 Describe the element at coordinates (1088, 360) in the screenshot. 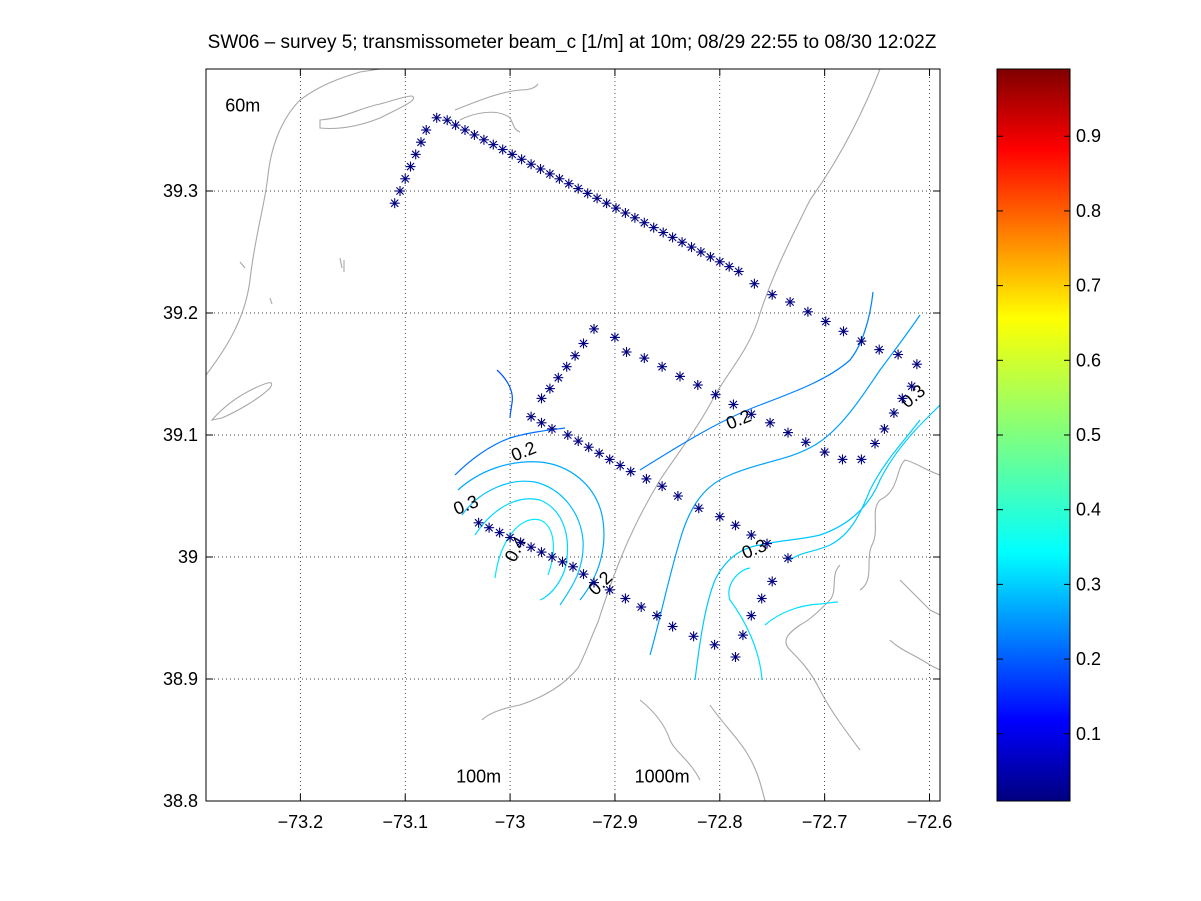

I see `colorbar-tick-label: 0.6` at that location.